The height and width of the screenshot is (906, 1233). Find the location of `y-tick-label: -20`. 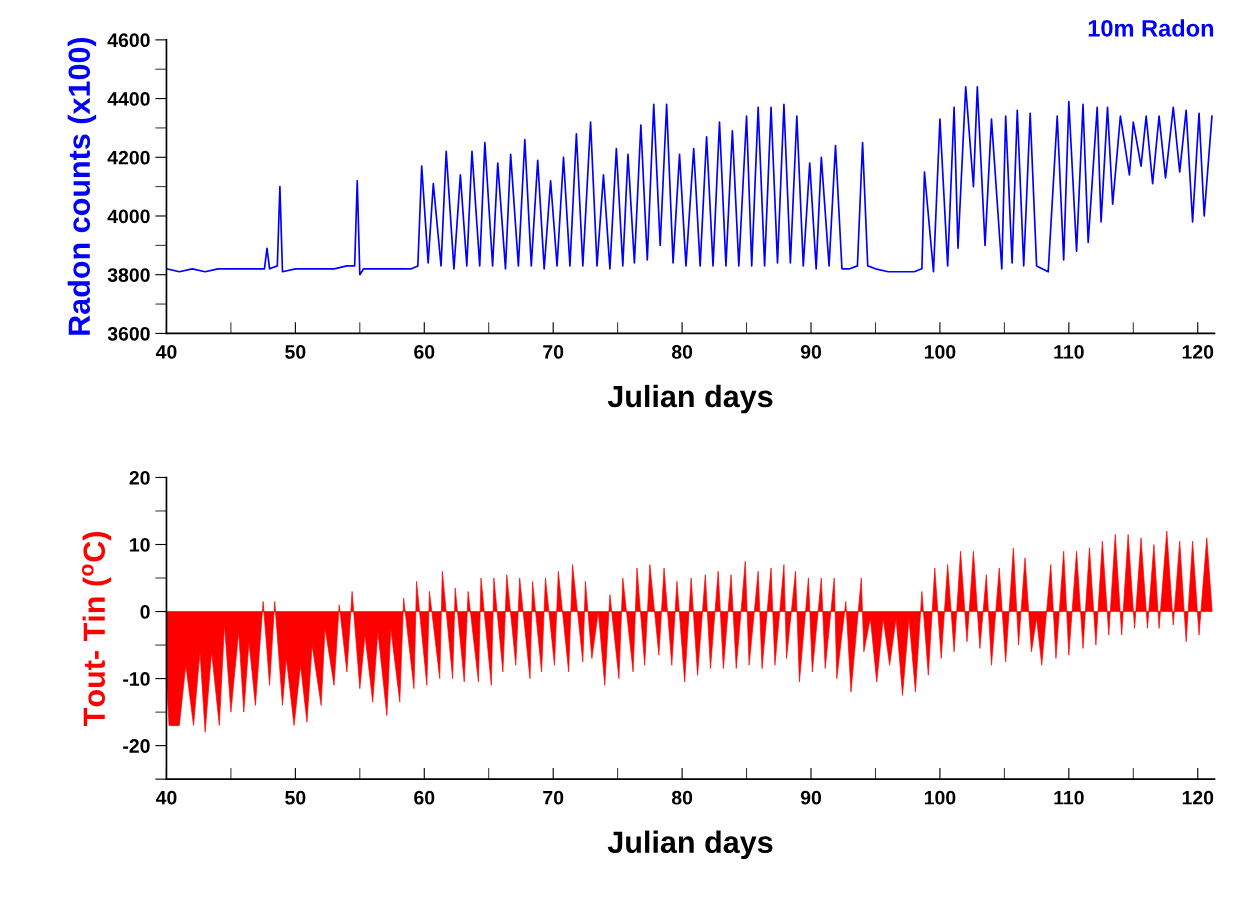

y-tick-label: -20 is located at coordinates (136, 746).